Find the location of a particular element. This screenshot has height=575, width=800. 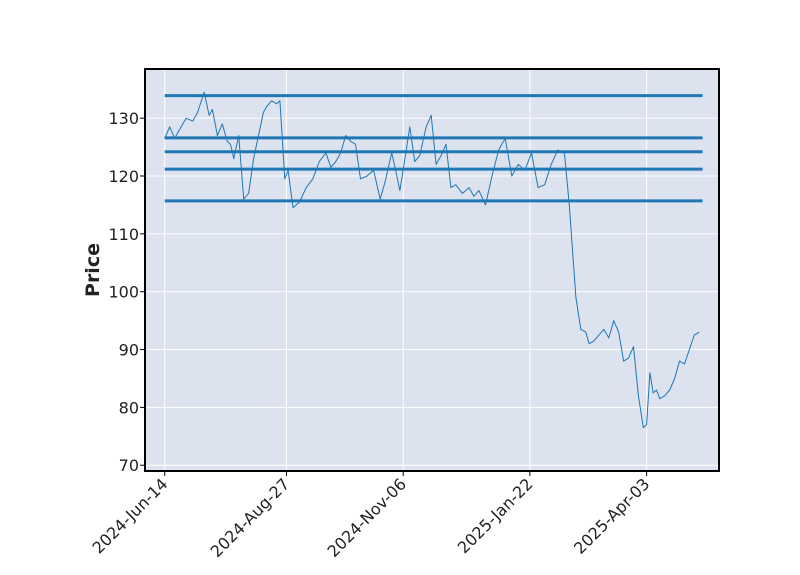

y-tick-label: 80 is located at coordinates (129, 407).